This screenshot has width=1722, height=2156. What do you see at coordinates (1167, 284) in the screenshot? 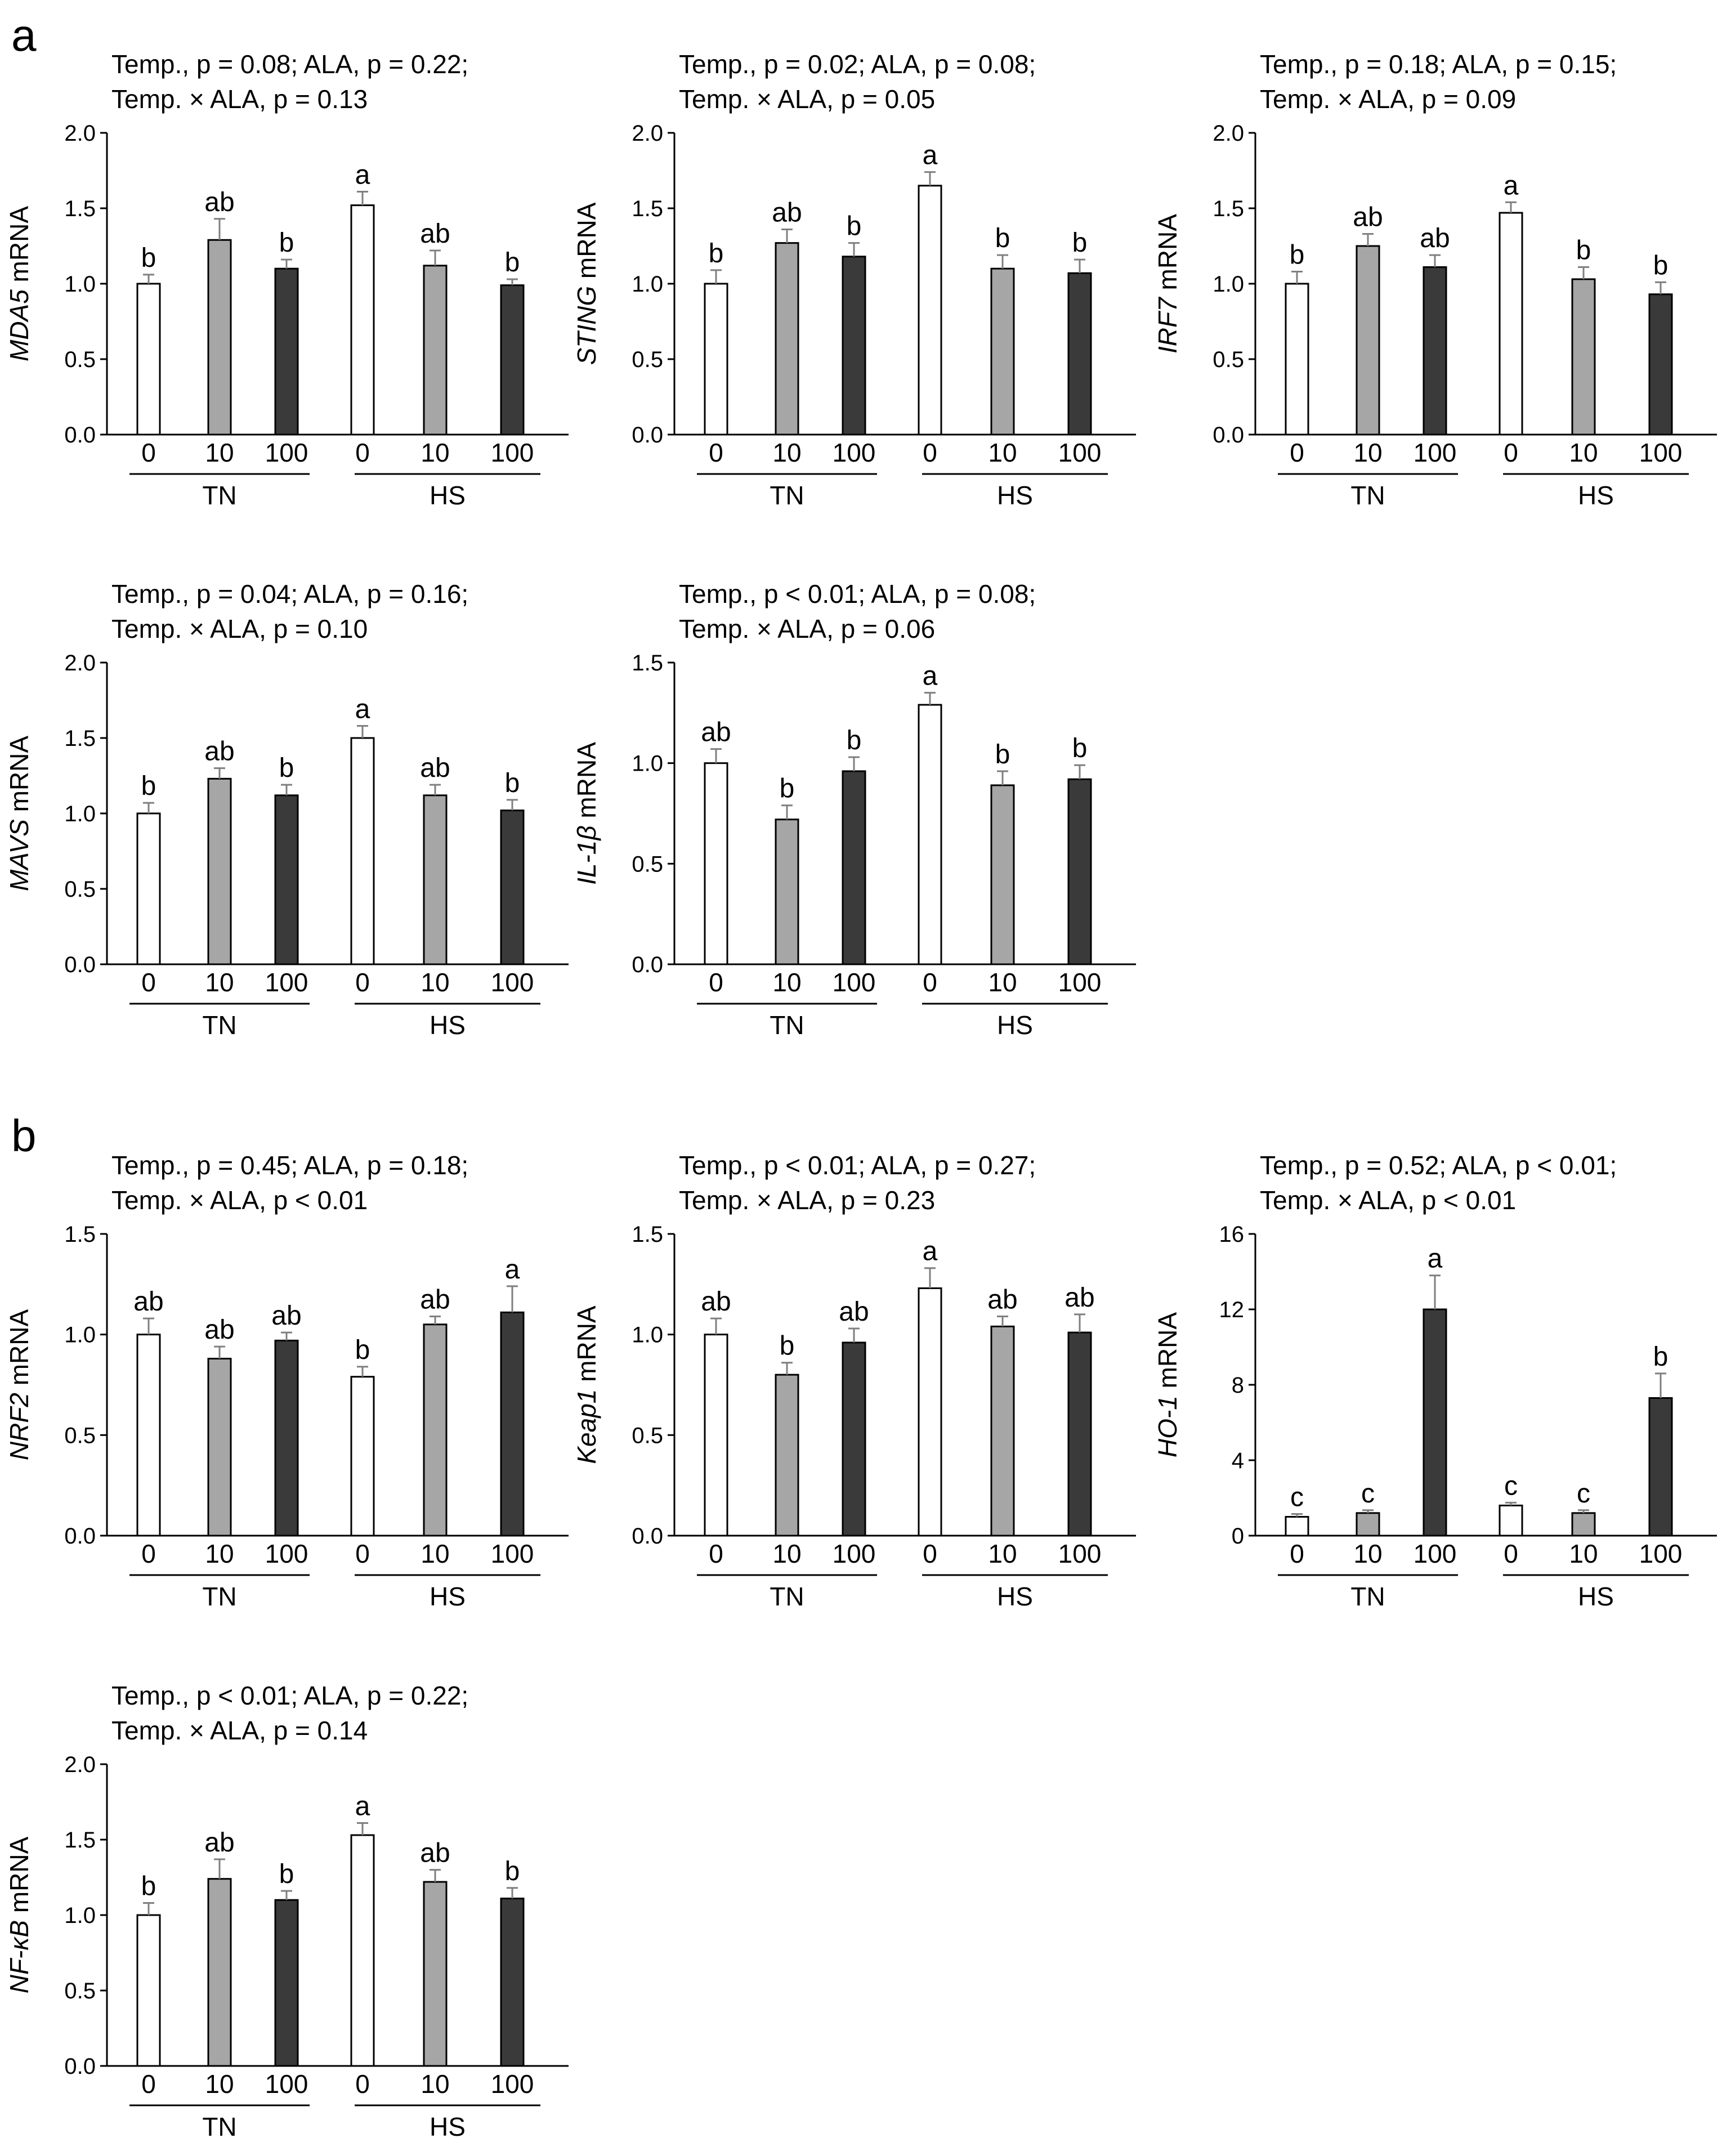
I see `y-axis-label: IRF7 mRNA` at bounding box center [1167, 284].